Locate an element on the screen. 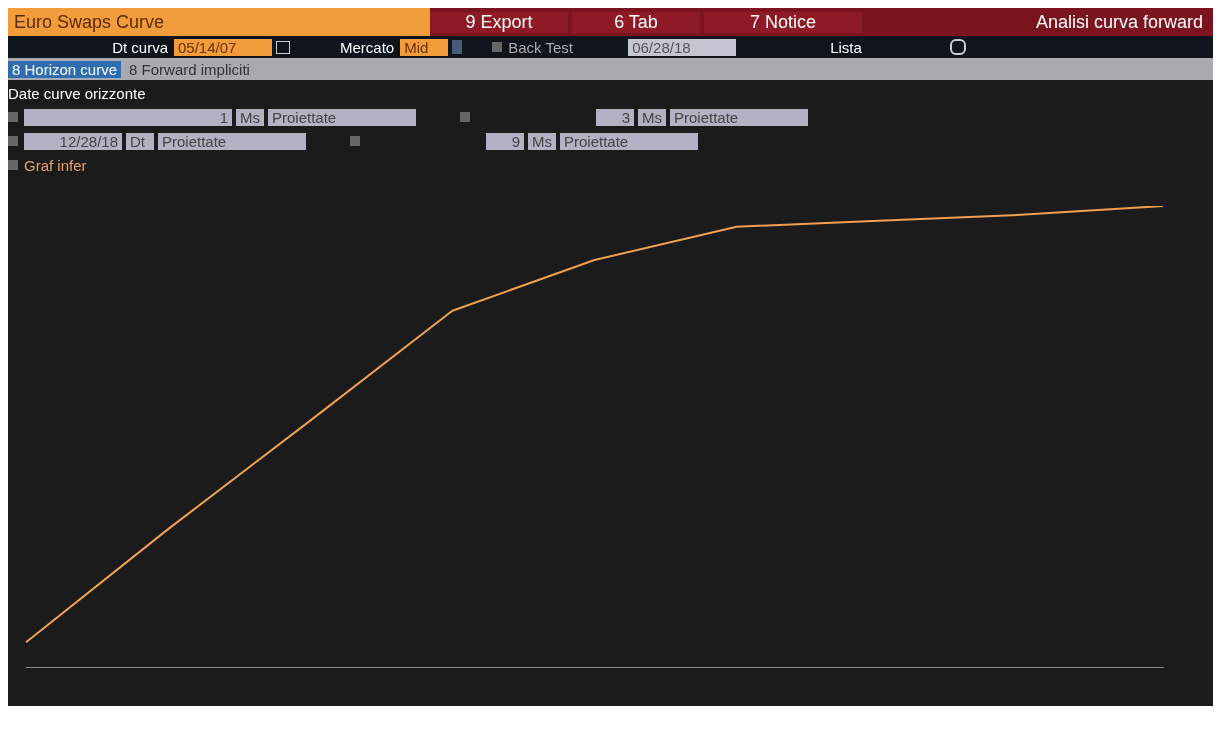  text: Back Test is located at coordinates (541, 47).